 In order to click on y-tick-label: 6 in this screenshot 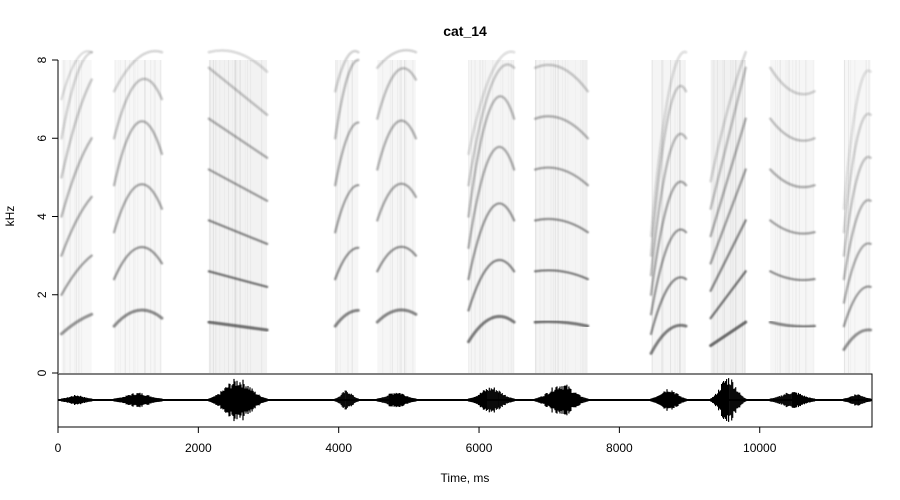, I will do `click(42, 138)`.